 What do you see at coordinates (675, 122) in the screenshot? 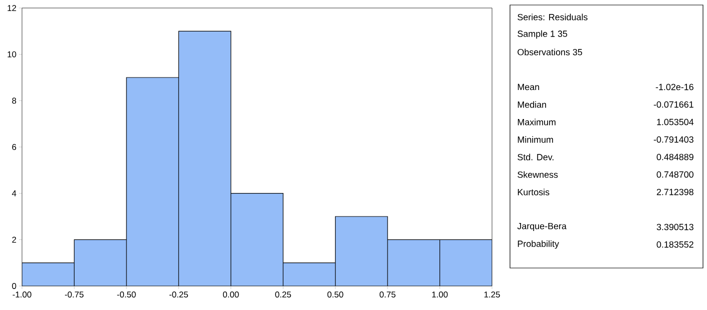
I see `text: 1.053504` at bounding box center [675, 122].